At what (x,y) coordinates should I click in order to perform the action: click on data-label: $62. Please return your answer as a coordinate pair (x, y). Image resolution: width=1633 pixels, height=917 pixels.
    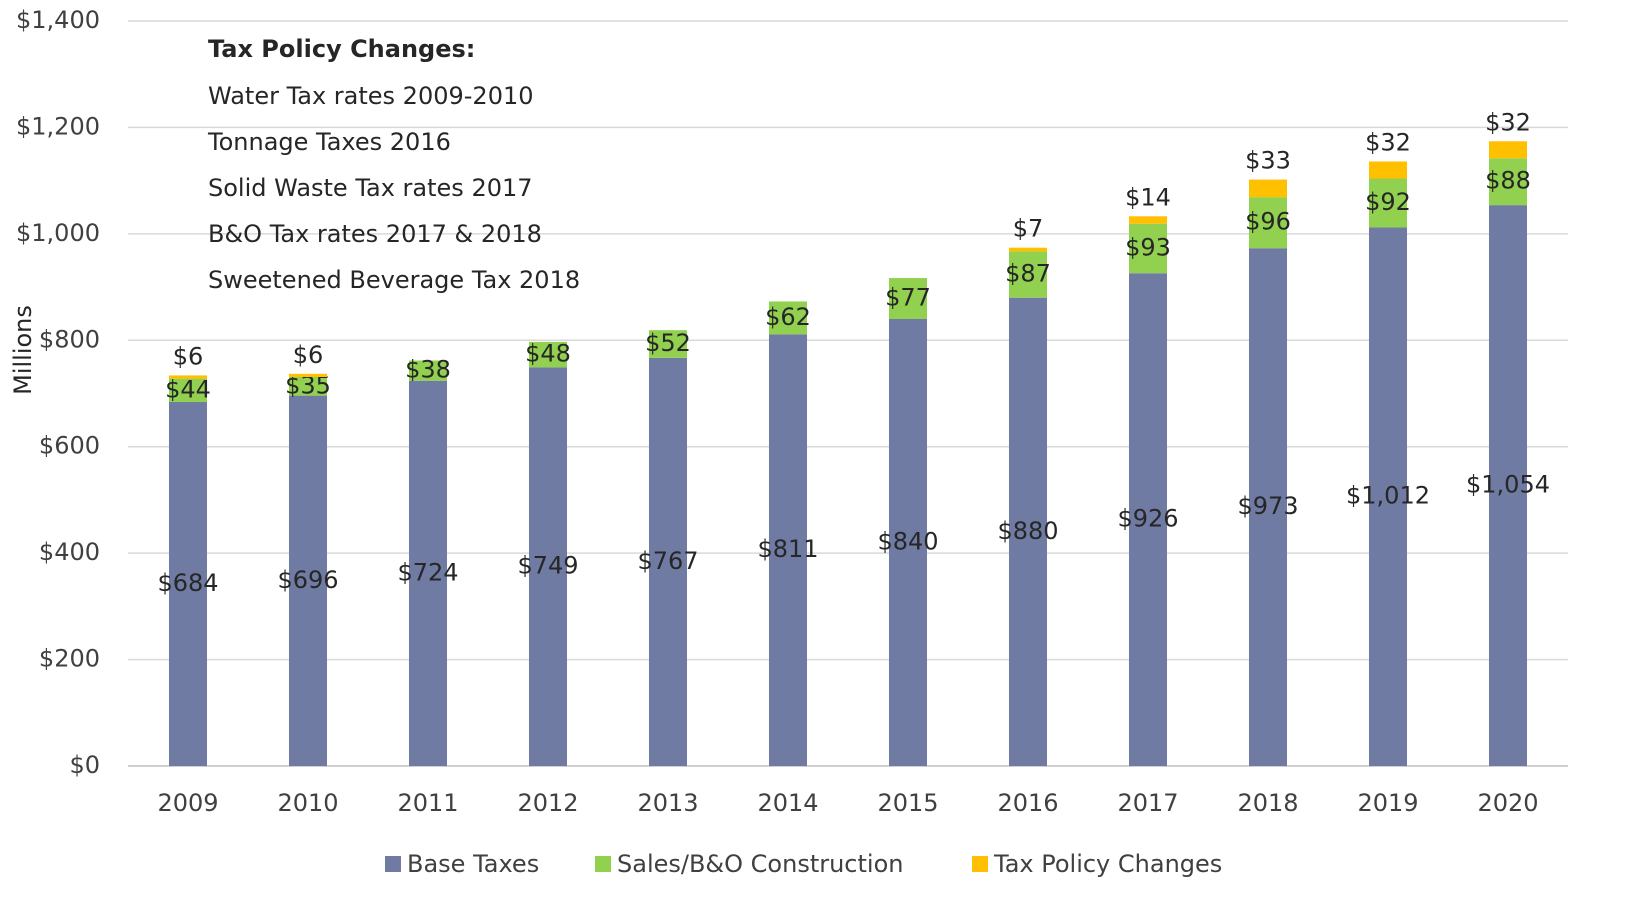
    Looking at the image, I should click on (788, 317).